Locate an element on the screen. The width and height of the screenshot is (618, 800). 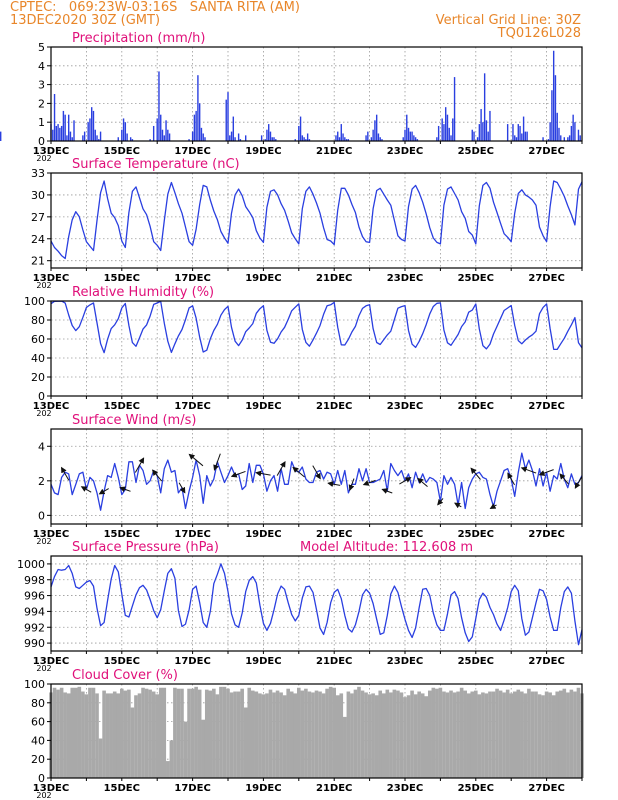
y-tick-label: 996 is located at coordinates (34, 596).